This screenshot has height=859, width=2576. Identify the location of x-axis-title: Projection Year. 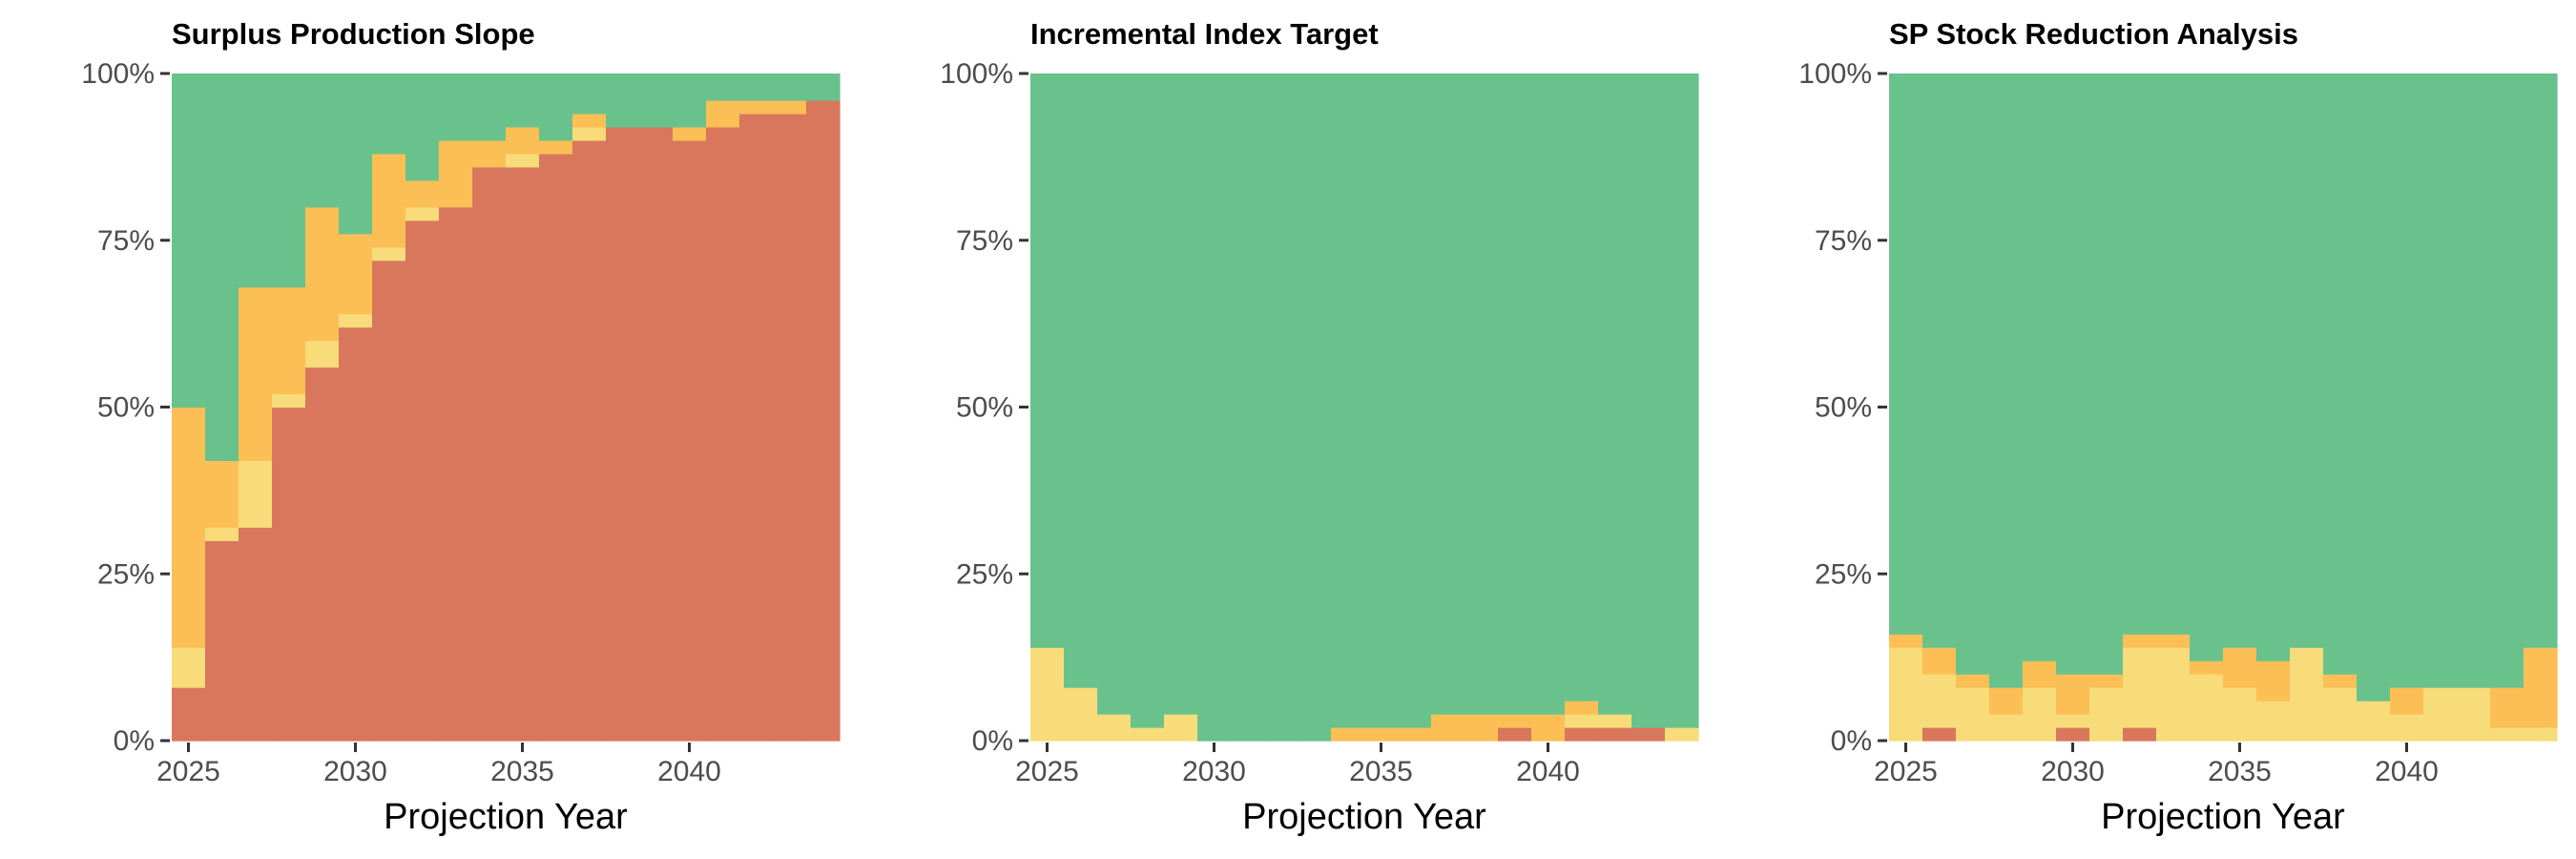
(506, 817).